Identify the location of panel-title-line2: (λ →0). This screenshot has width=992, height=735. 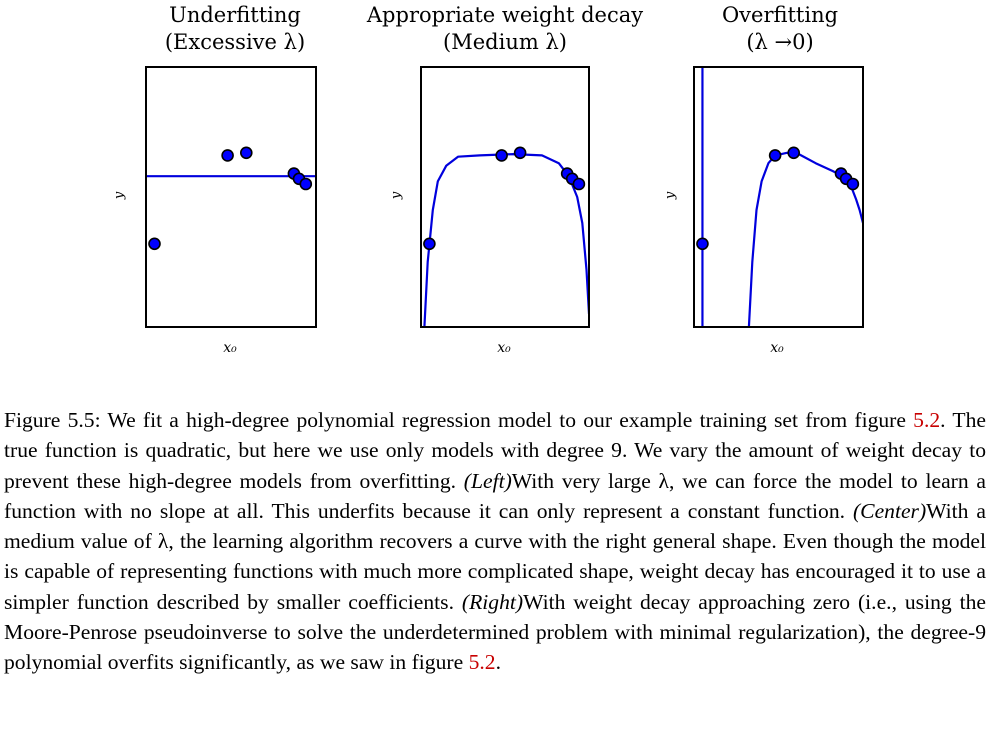
(780, 42).